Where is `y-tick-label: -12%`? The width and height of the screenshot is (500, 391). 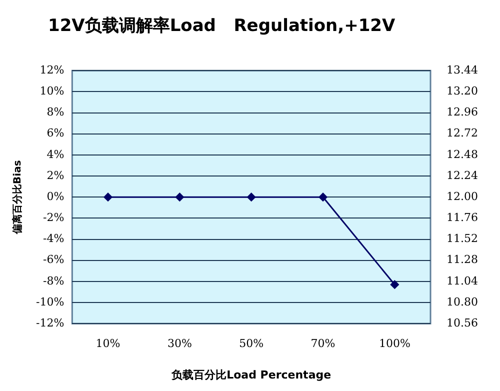 y-tick-label: -12% is located at coordinates (50, 323).